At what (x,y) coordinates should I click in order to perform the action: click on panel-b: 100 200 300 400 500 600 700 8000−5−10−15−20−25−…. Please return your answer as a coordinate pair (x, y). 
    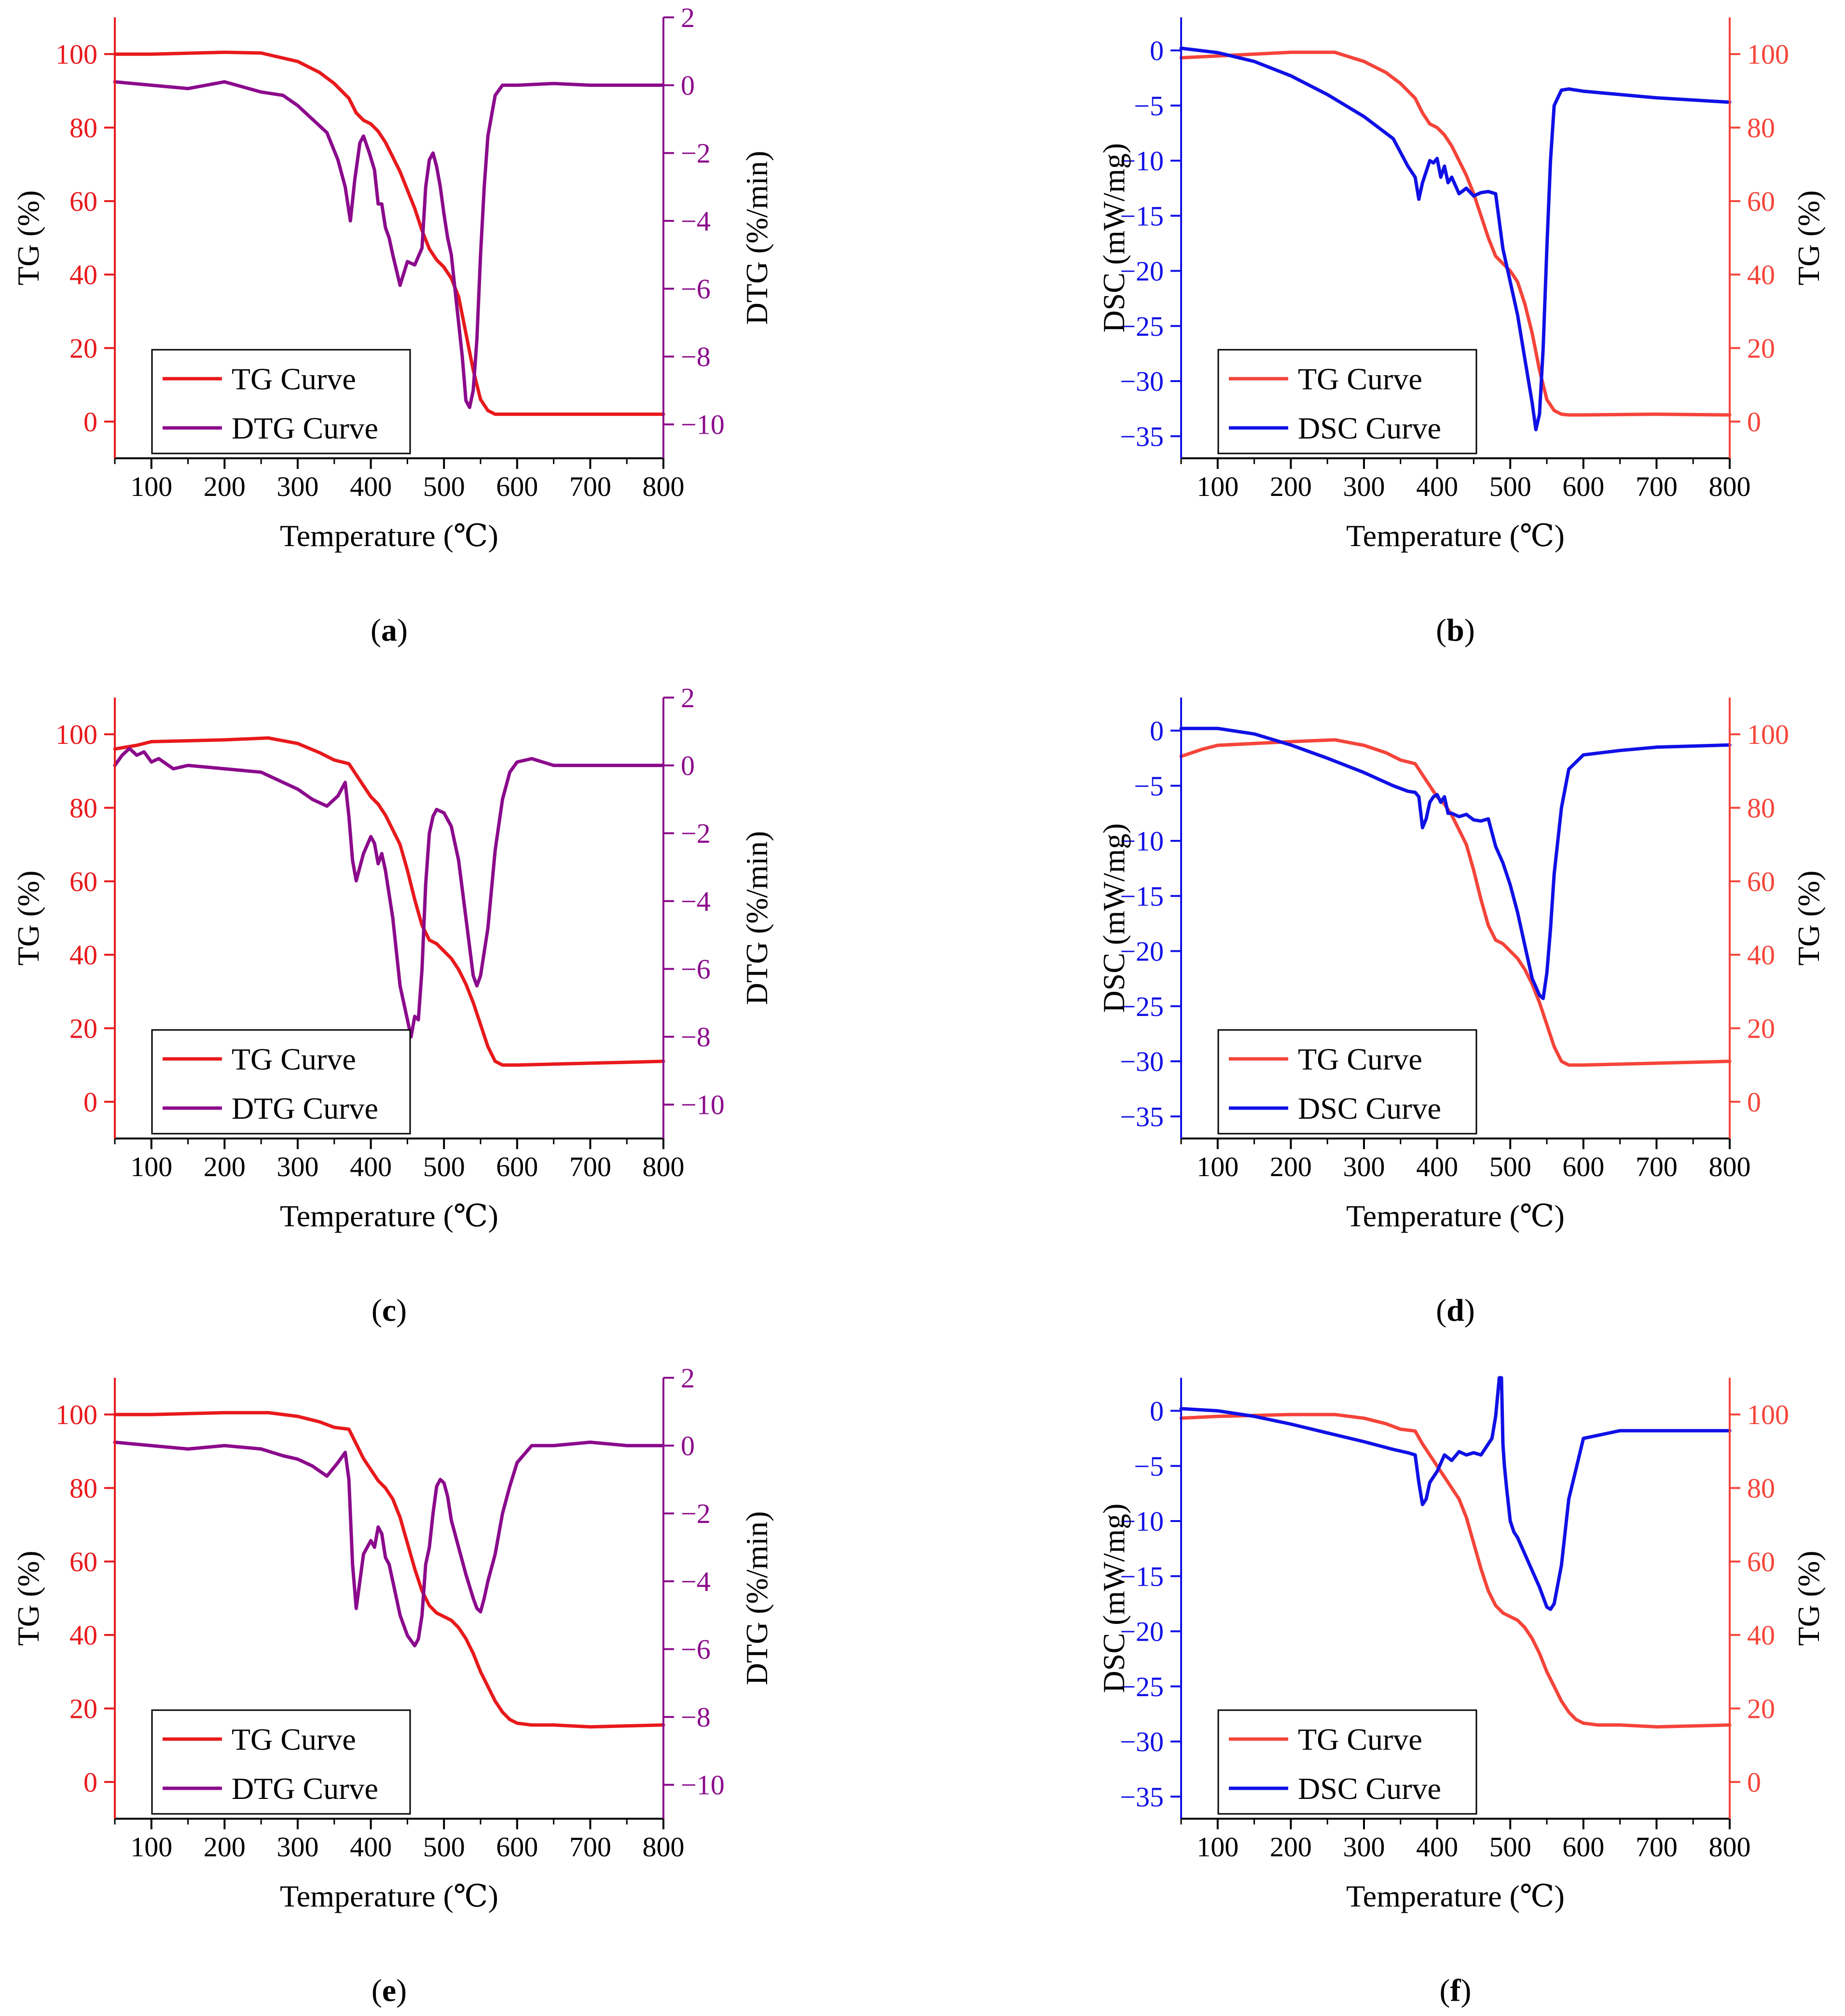
    Looking at the image, I should click on (1461, 332).